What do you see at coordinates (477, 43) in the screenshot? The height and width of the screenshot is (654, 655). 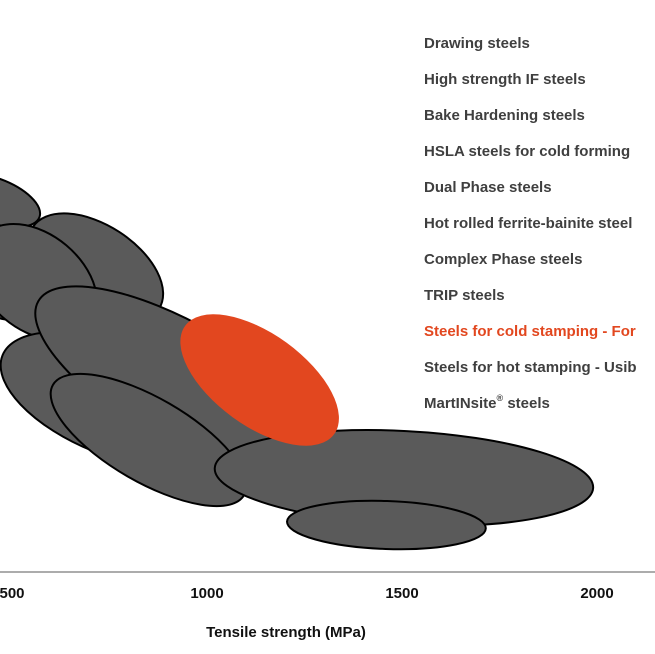 I see `legend-item: Drawing steels` at bounding box center [477, 43].